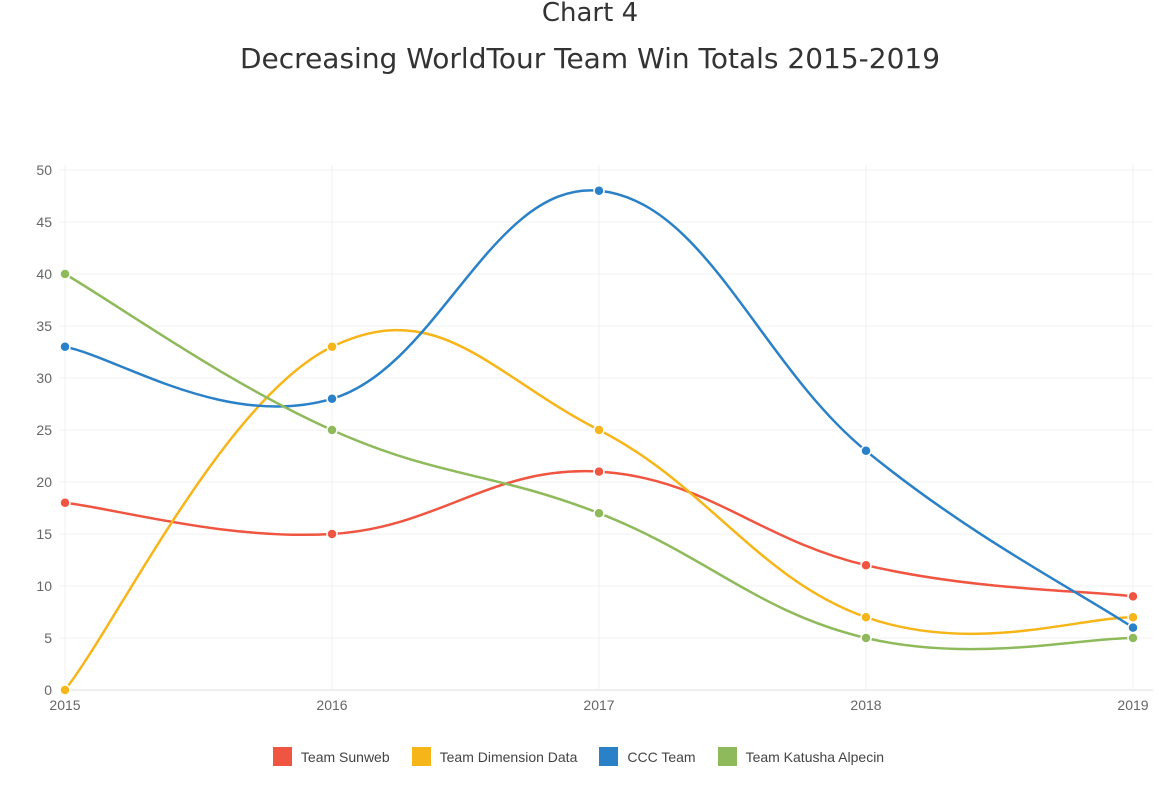  What do you see at coordinates (590, 14) in the screenshot?
I see `chart-title: Chart 4` at bounding box center [590, 14].